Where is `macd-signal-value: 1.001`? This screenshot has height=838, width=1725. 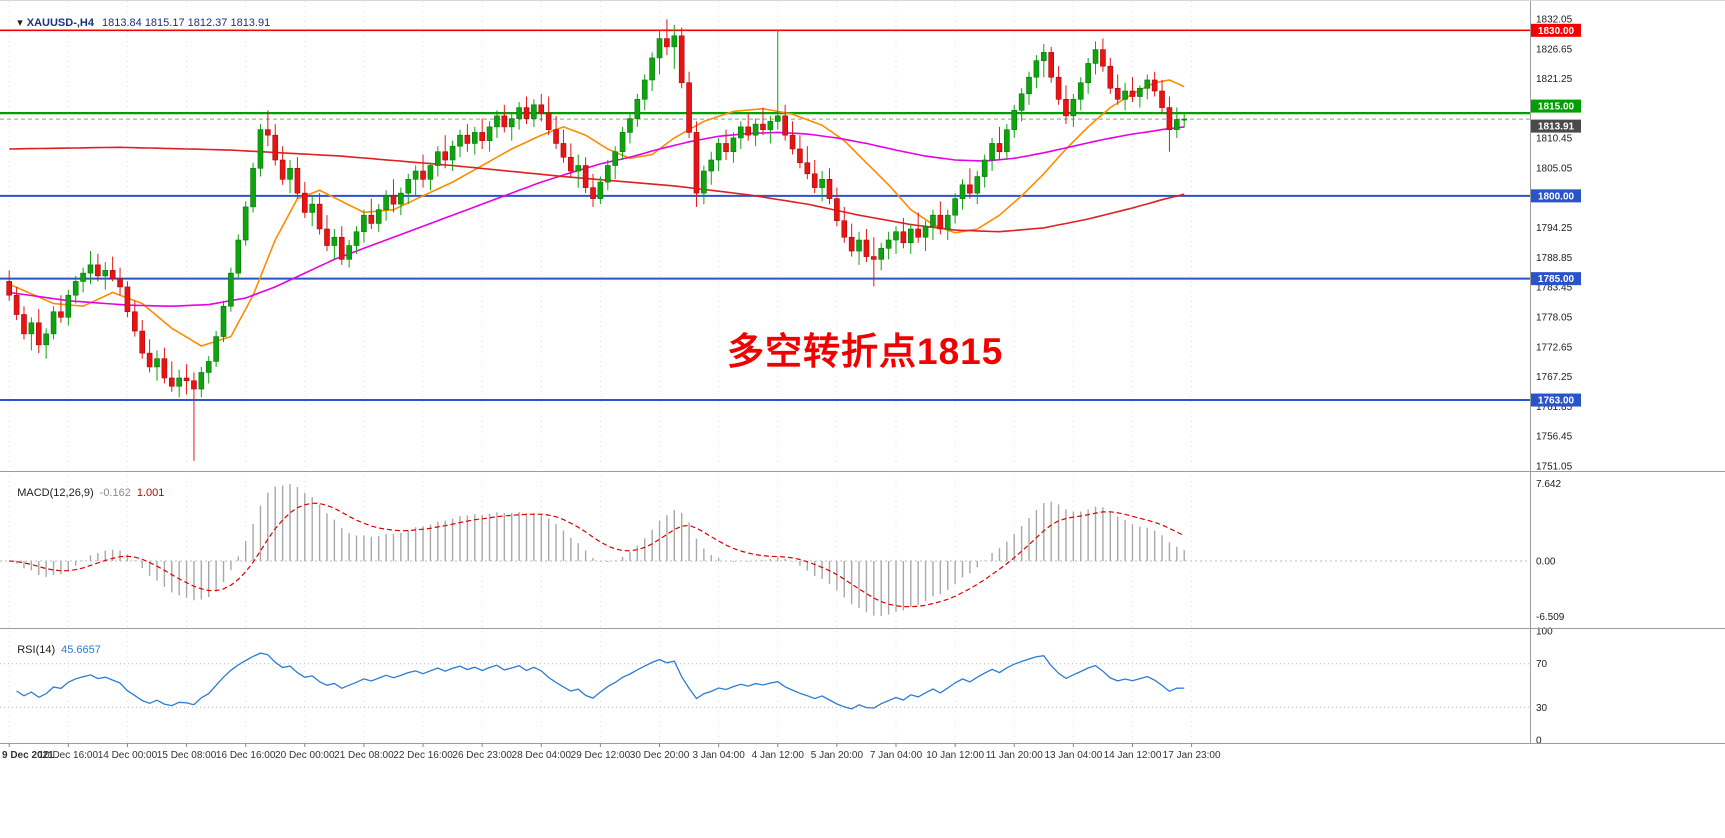 macd-signal-value: 1.001 is located at coordinates (150, 493).